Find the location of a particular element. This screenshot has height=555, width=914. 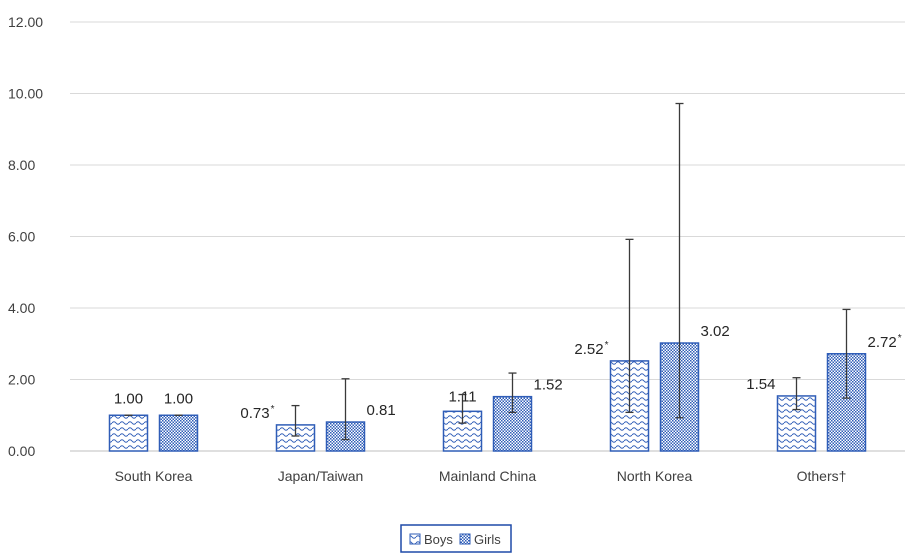

data-label: 1.11 is located at coordinates (462, 396).